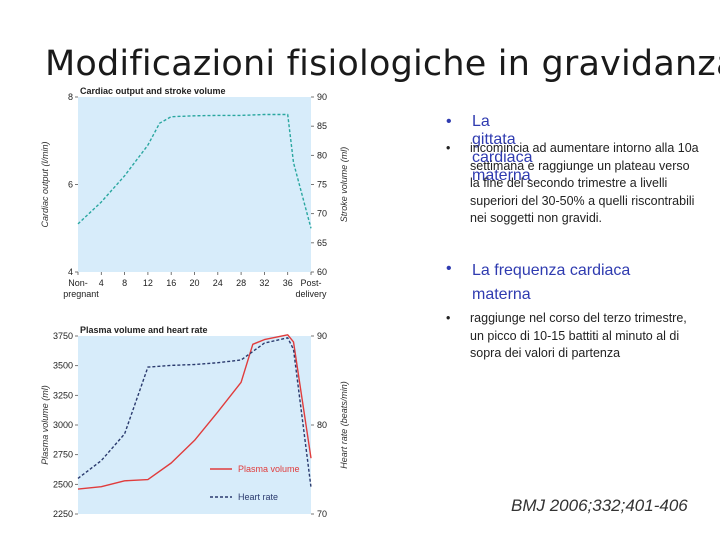  I want to click on citation: BMJ 2006;332;401-406, so click(599, 505).